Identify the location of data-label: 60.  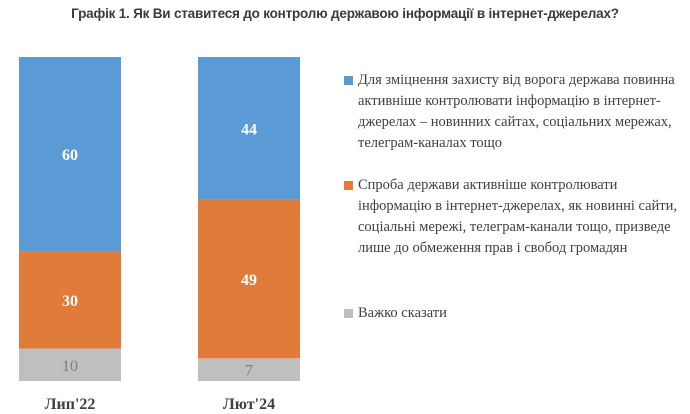
(70, 155).